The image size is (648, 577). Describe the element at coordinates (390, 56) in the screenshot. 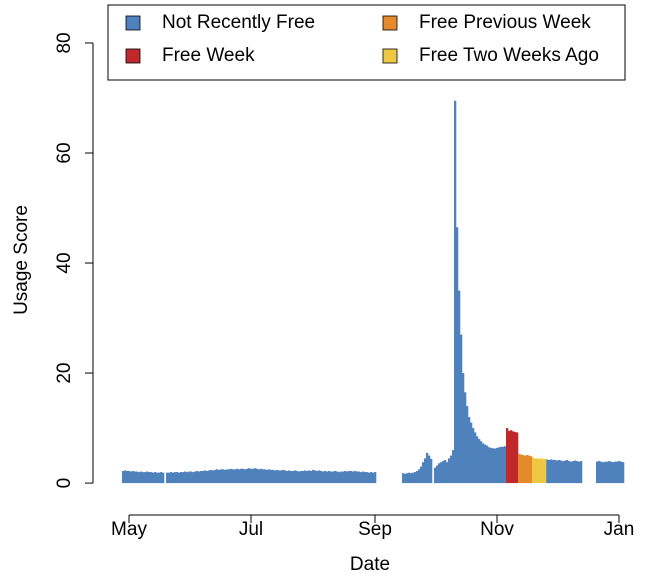

I see `legend-swatch` at that location.